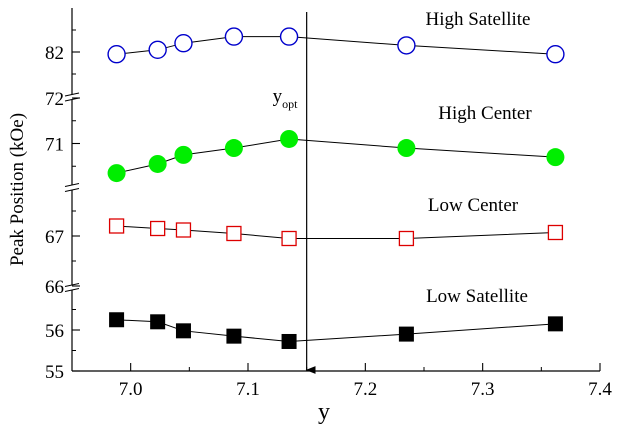  I want to click on y-tick-label: 72, so click(54, 99).